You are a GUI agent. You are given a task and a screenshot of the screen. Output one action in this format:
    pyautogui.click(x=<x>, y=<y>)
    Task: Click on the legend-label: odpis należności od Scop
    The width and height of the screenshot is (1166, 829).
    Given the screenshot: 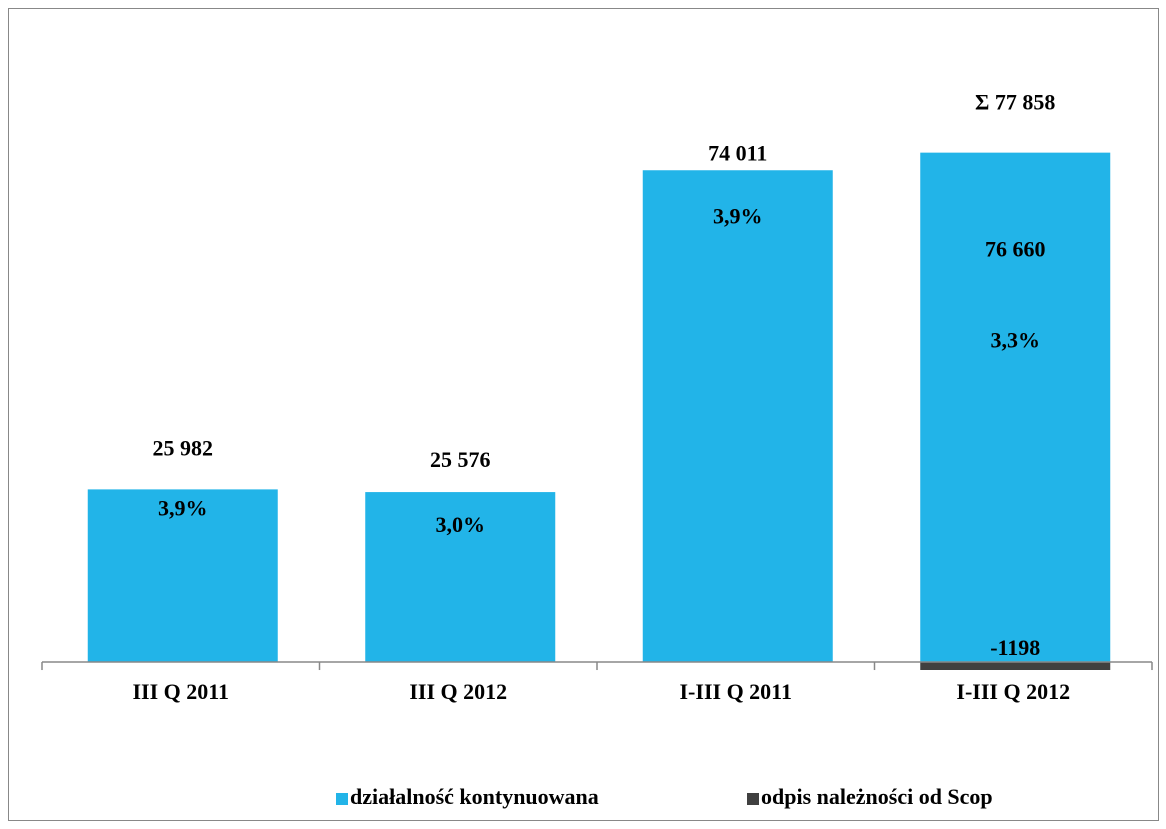 What is the action you would take?
    pyautogui.click(x=877, y=796)
    